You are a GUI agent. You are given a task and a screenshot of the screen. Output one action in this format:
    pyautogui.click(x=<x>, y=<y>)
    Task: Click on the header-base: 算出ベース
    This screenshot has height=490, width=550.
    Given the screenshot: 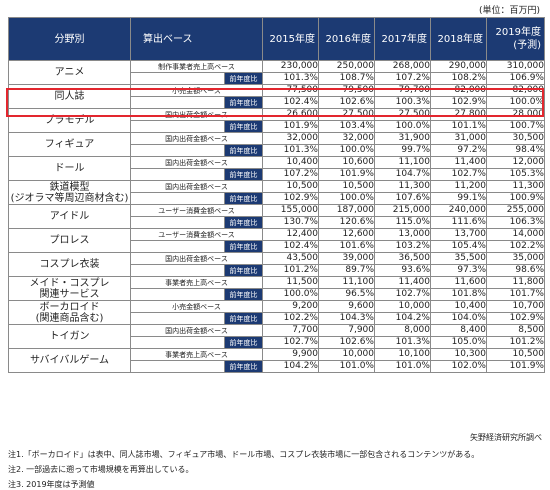 What is the action you would take?
    pyautogui.click(x=196, y=39)
    